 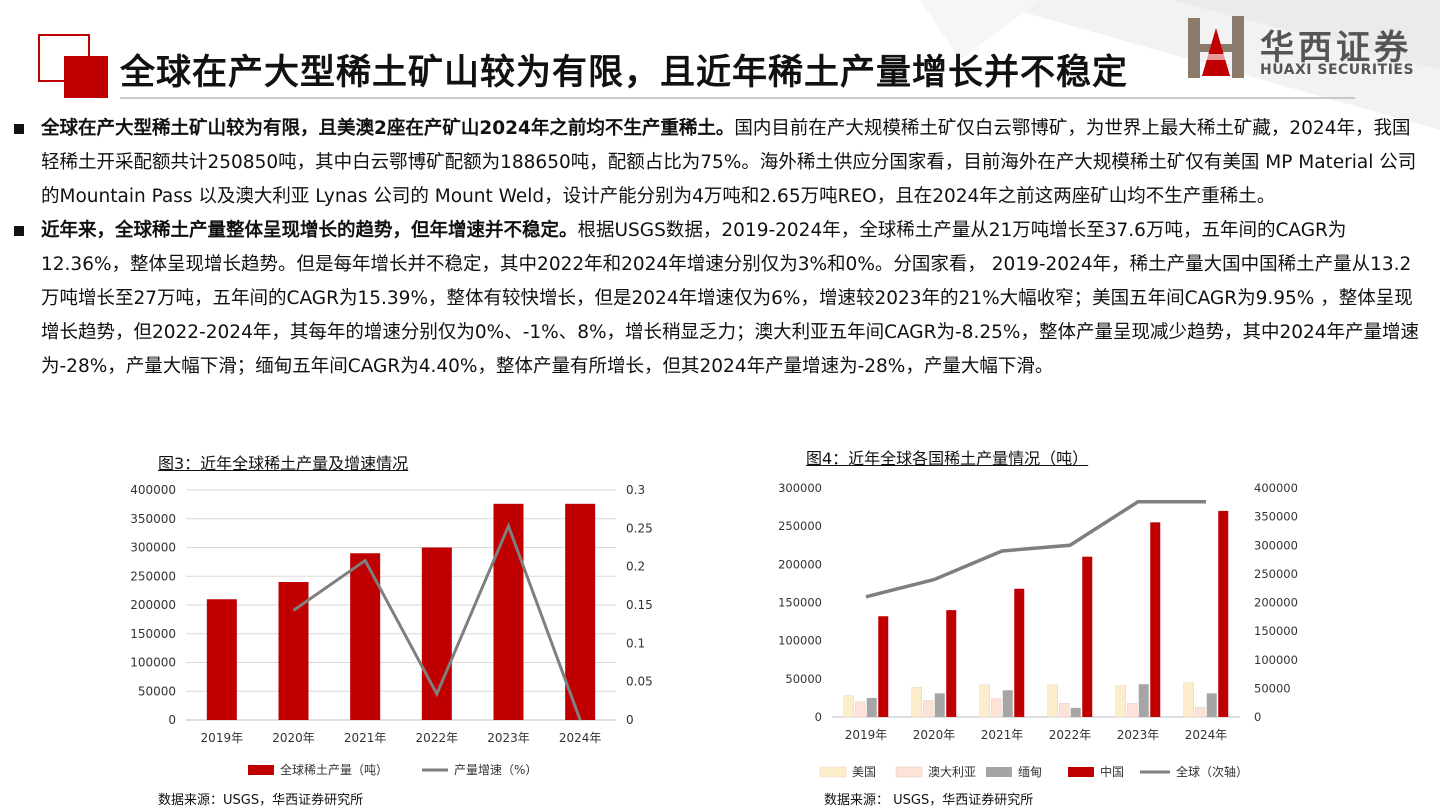 What do you see at coordinates (864, 772) in the screenshot?
I see `legend-label: 美国` at bounding box center [864, 772].